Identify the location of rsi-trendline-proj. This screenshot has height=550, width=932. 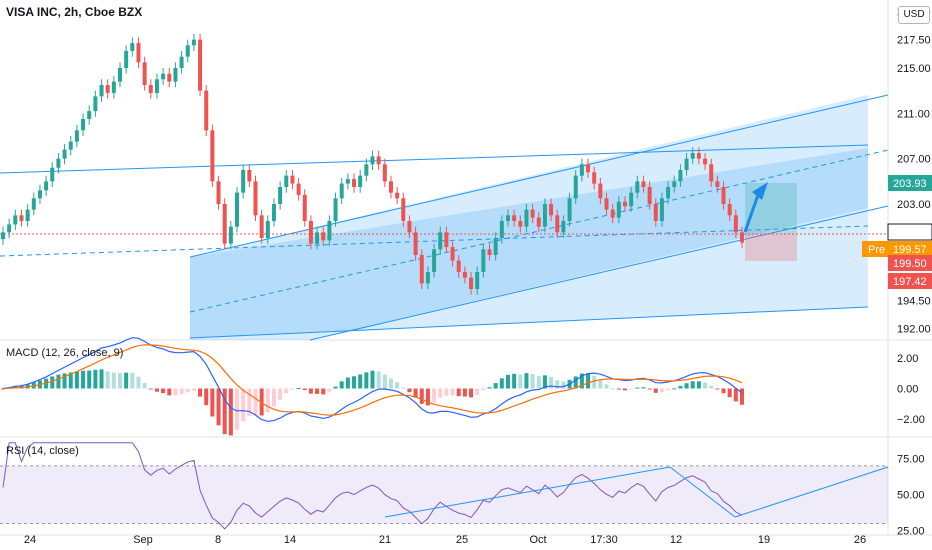
(811, 492).